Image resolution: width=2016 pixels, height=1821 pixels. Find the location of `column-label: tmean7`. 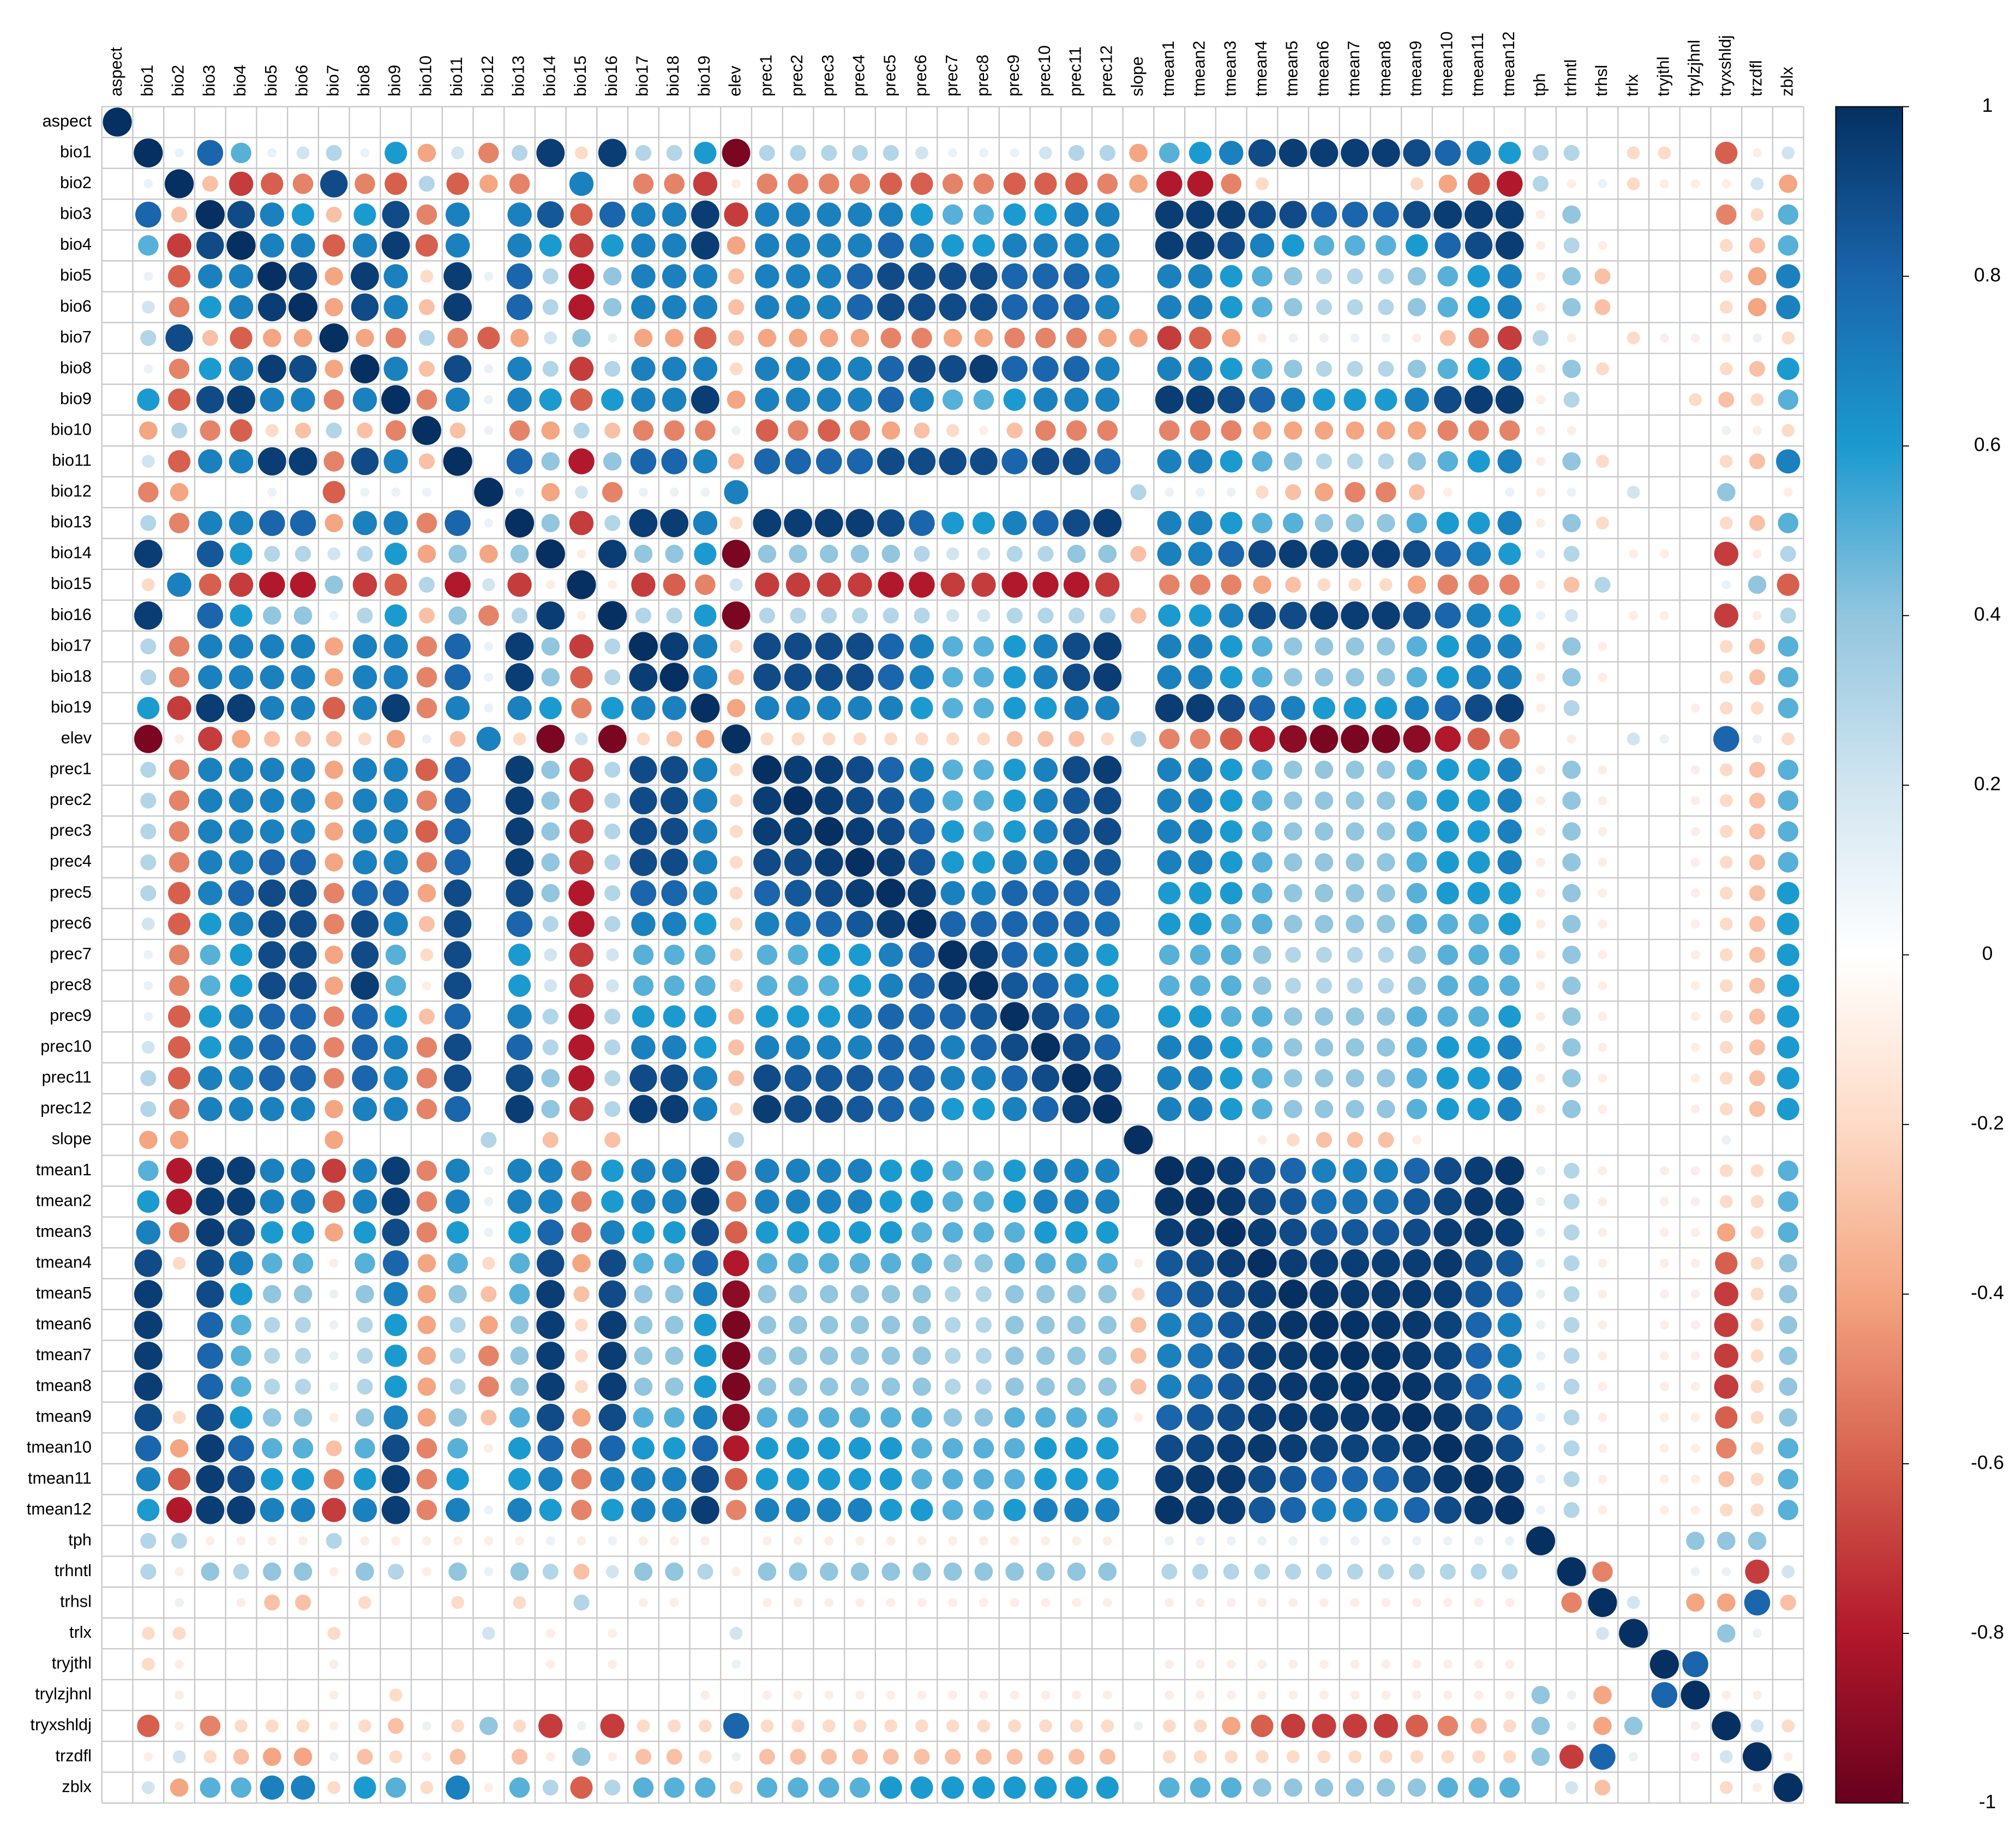

column-label: tmean7 is located at coordinates (1354, 69).